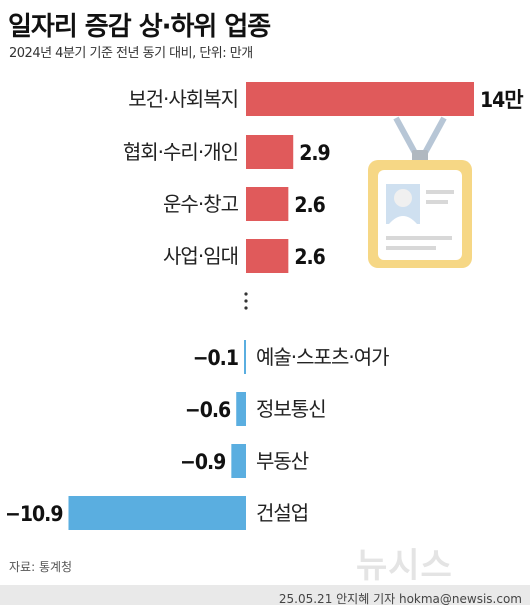  What do you see at coordinates (246, 301) in the screenshot?
I see `ellipsis-dots` at bounding box center [246, 301].